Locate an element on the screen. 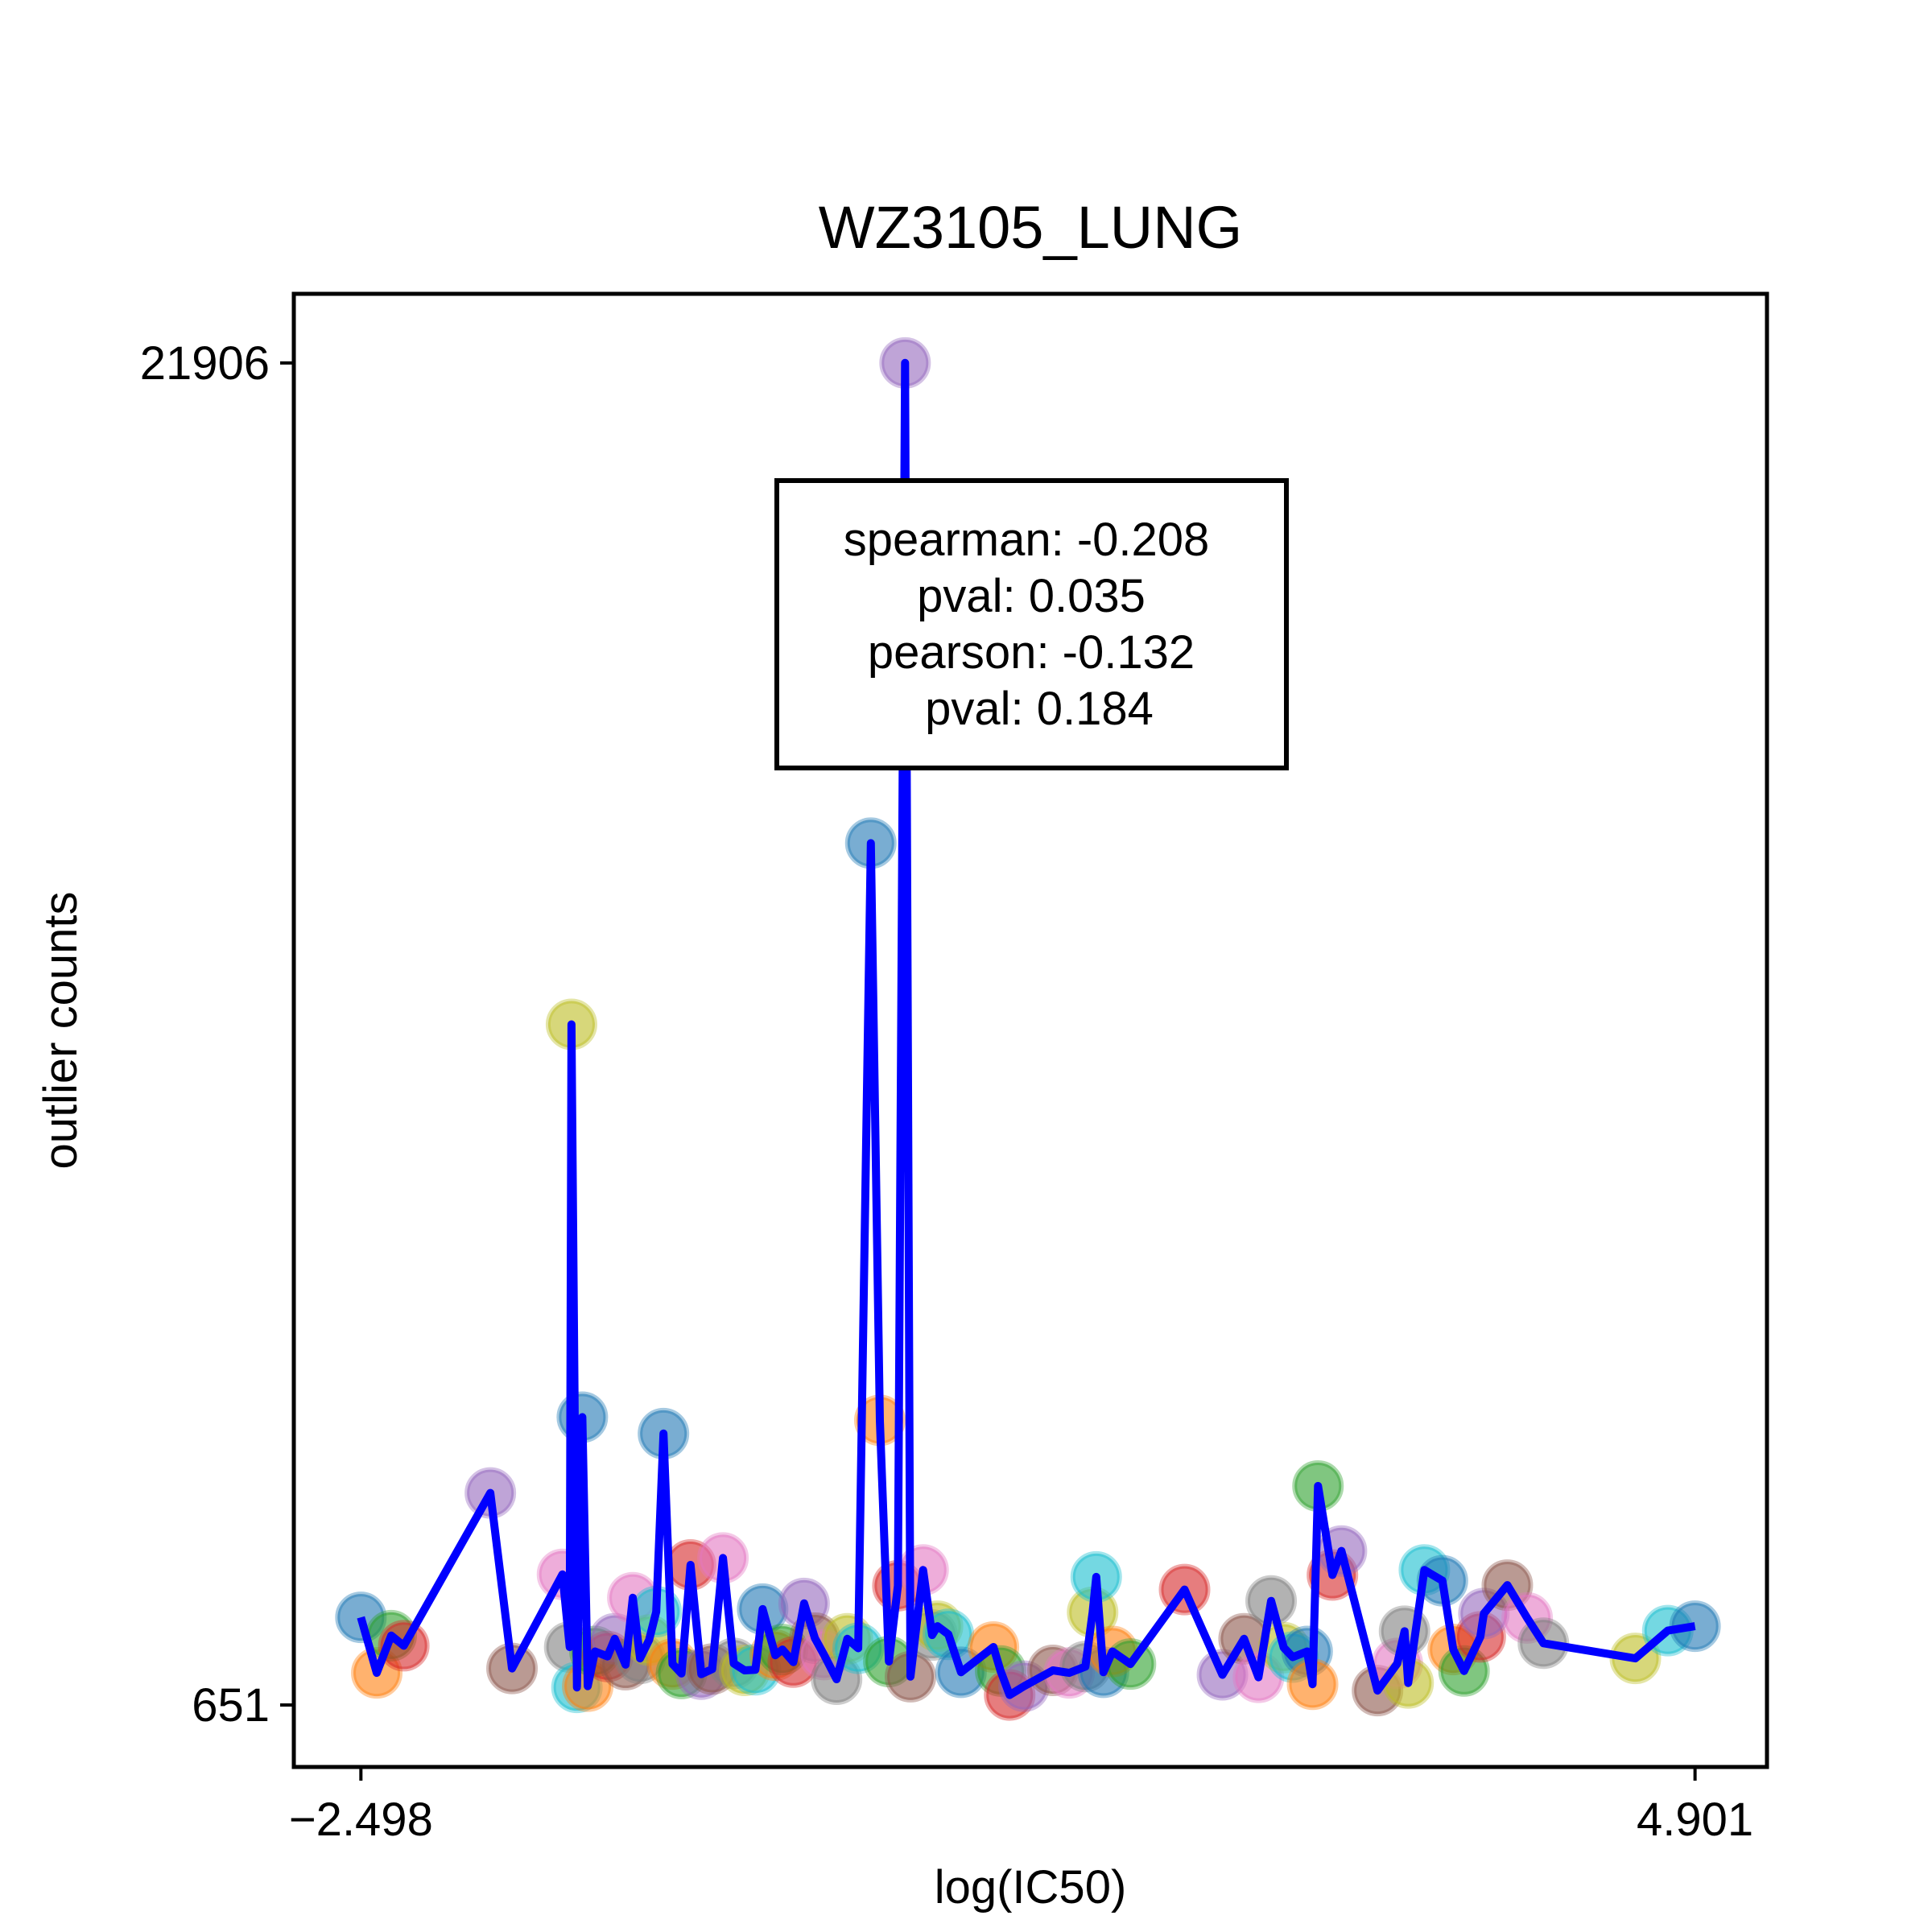 The width and height of the screenshot is (1932, 1932). x-tick-label: 4.901 is located at coordinates (1695, 1820).